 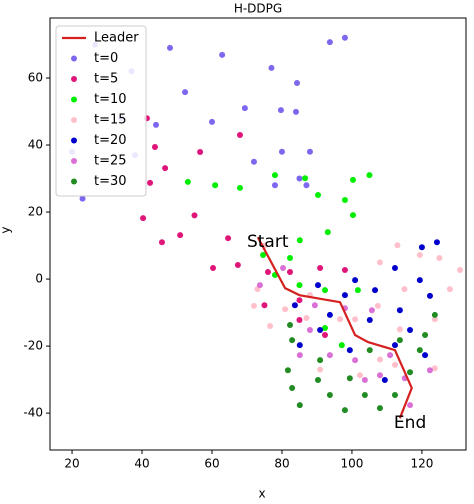 I want to click on x-axis-label: x, so click(x=261, y=494).